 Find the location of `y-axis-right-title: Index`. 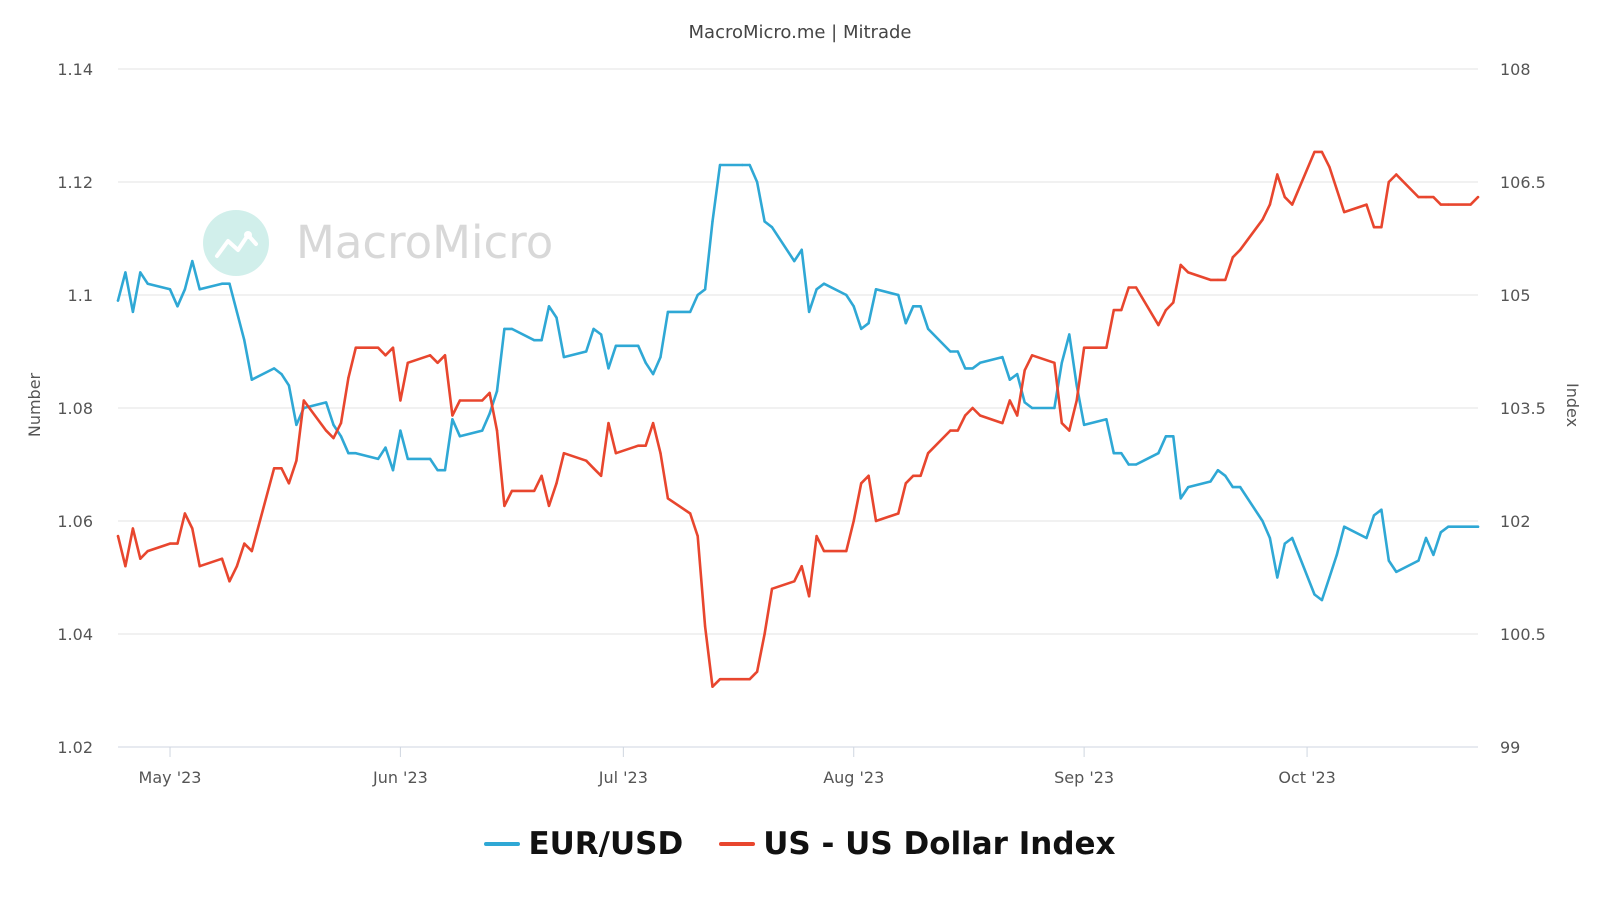

y-axis-right-title: Index is located at coordinates (1572, 405).